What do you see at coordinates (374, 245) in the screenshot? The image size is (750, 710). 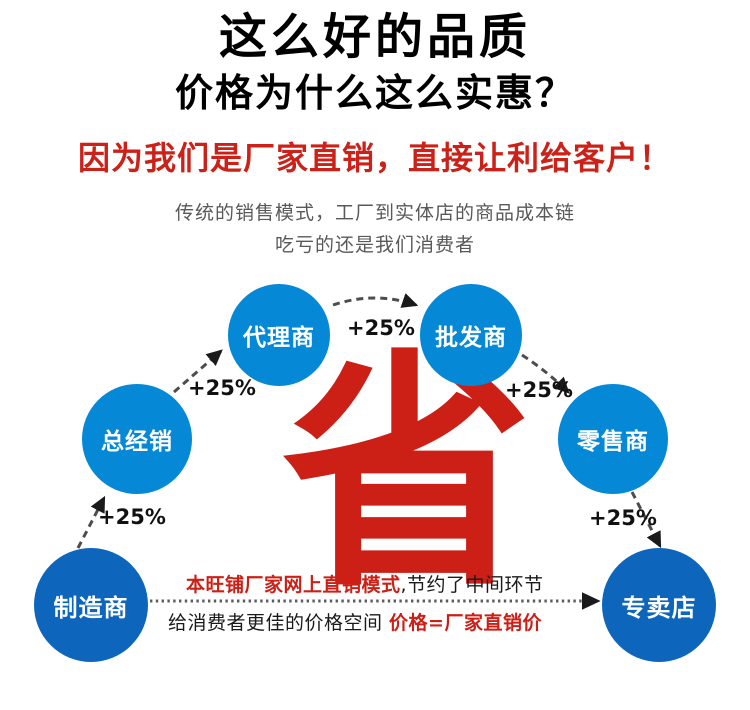 I see `subtitle-line-2: 吃亏的还是我们消费者` at bounding box center [374, 245].